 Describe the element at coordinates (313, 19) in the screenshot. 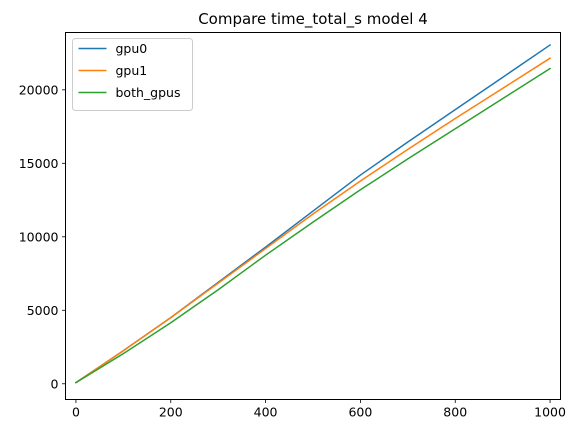

I see `chart-title: Compare time_total_s model 4` at that location.